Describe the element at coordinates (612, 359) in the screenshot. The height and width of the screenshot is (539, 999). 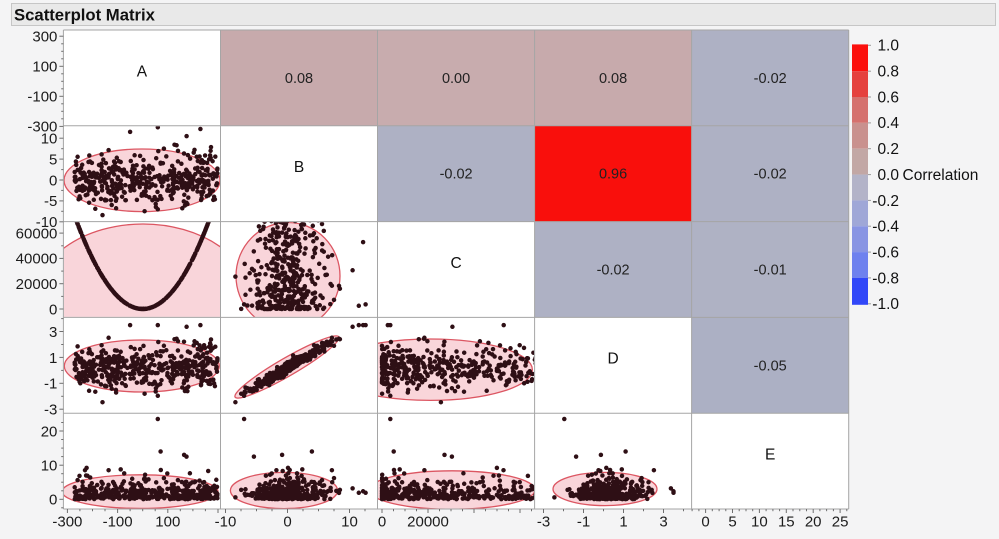
I see `svg-text: D` at that location.